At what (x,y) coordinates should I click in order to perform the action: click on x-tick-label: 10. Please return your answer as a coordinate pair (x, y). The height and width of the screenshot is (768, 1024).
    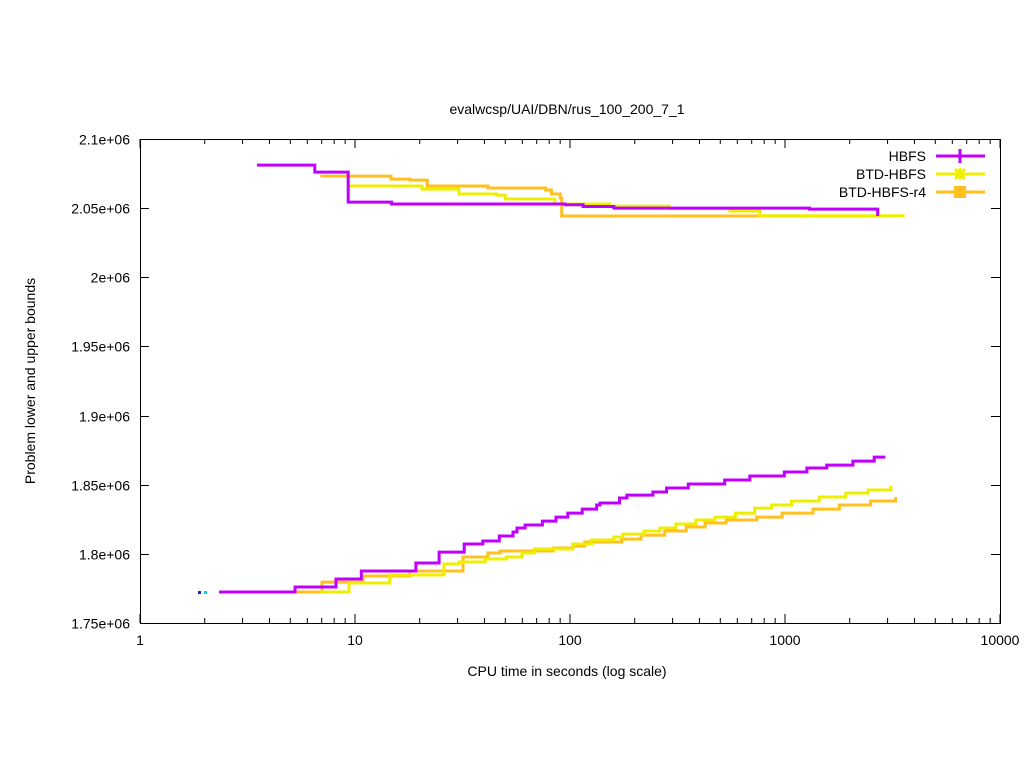
    Looking at the image, I should click on (355, 640).